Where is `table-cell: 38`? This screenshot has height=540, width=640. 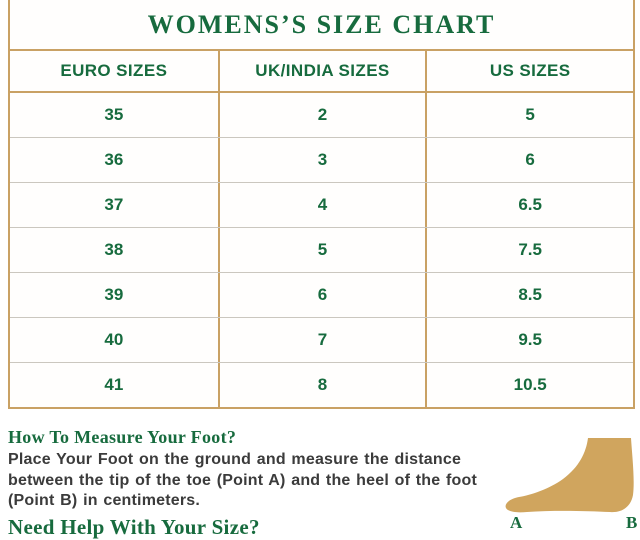 table-cell: 38 is located at coordinates (114, 249).